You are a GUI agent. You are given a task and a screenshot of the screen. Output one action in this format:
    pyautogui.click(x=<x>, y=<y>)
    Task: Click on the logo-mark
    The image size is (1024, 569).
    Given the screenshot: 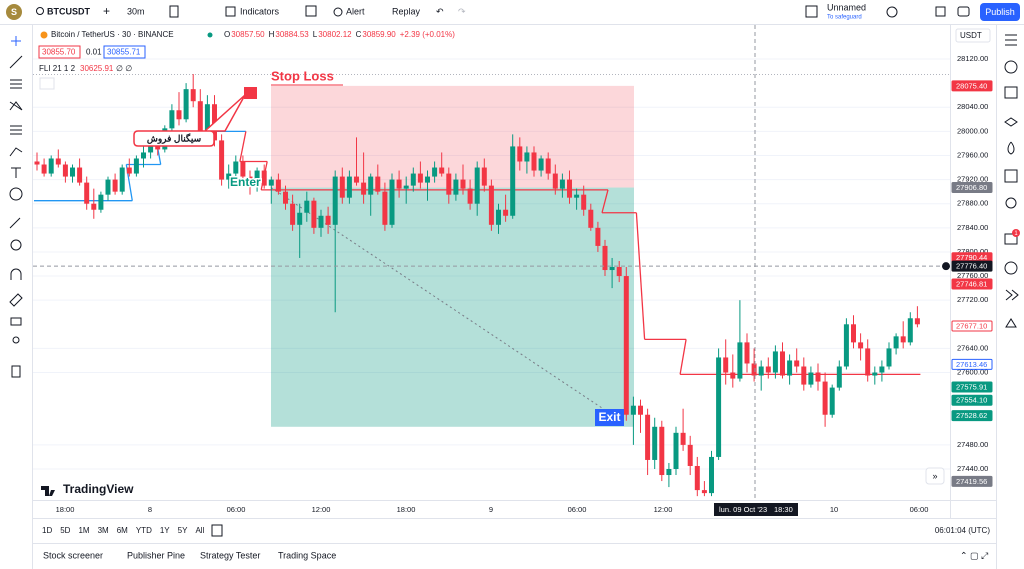 What is the action you would take?
    pyautogui.click(x=48, y=491)
    